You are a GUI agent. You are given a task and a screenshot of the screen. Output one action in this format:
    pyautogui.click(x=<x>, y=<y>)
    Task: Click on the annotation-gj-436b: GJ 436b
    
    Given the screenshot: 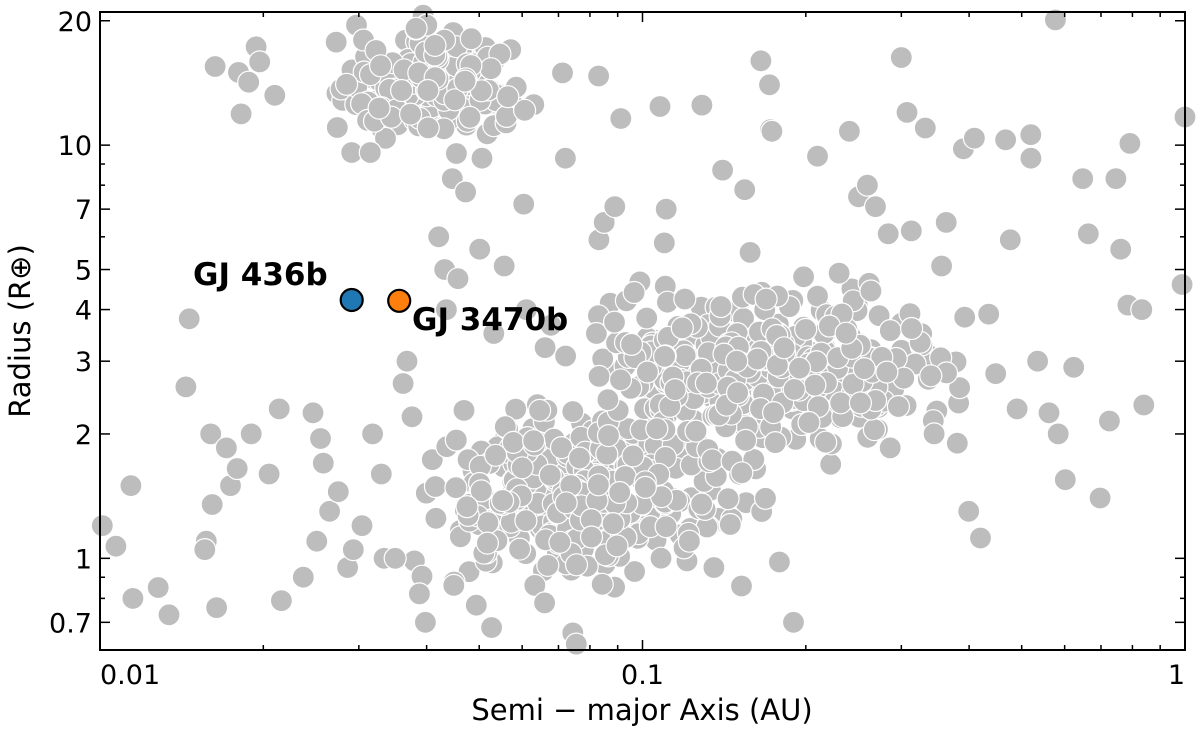 What is the action you would take?
    pyautogui.click(x=260, y=275)
    